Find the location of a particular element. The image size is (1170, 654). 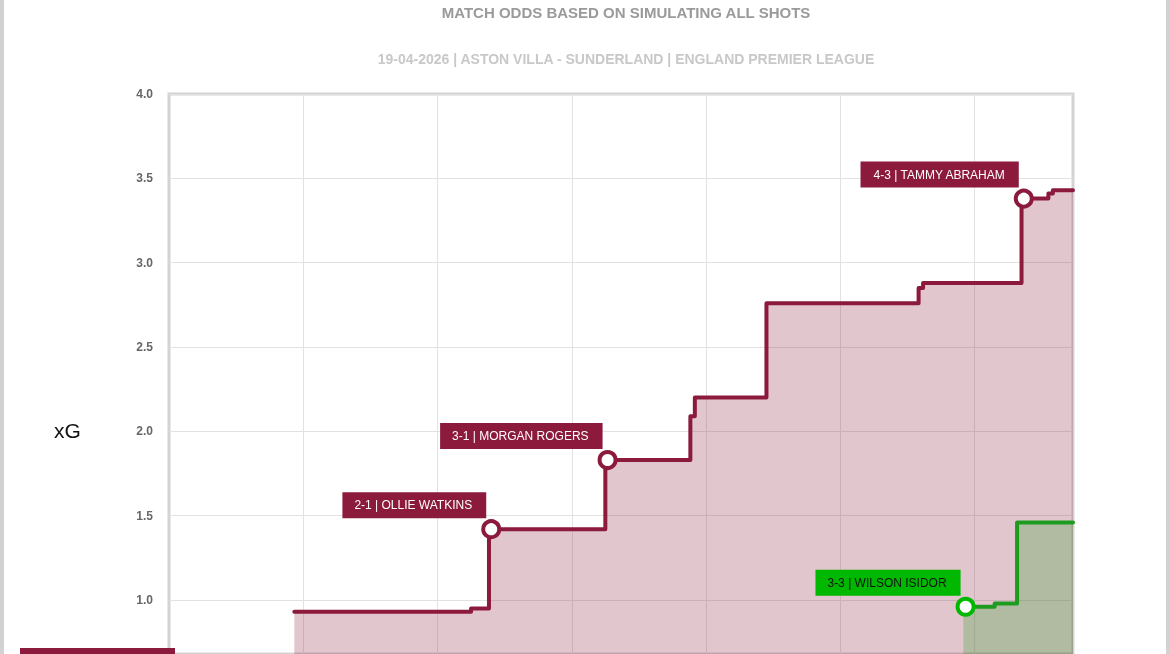

y-tick-label: 2.0 is located at coordinates (145, 431).